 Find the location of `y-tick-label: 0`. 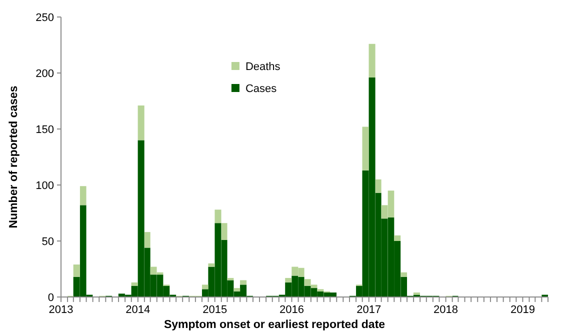

y-tick-label: 0 is located at coordinates (51, 298).